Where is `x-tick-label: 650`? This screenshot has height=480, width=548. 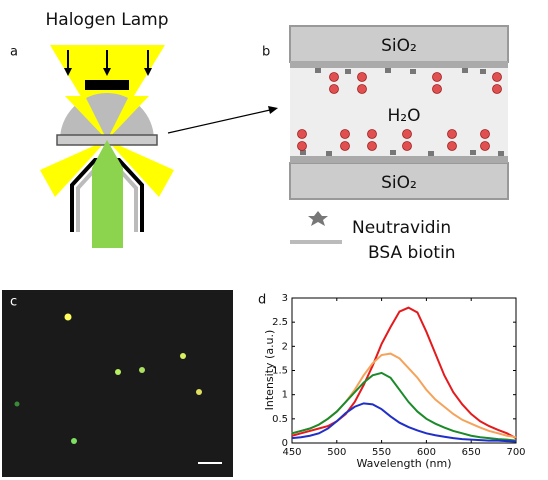
x-tick-label: 650 is located at coordinates (471, 452).